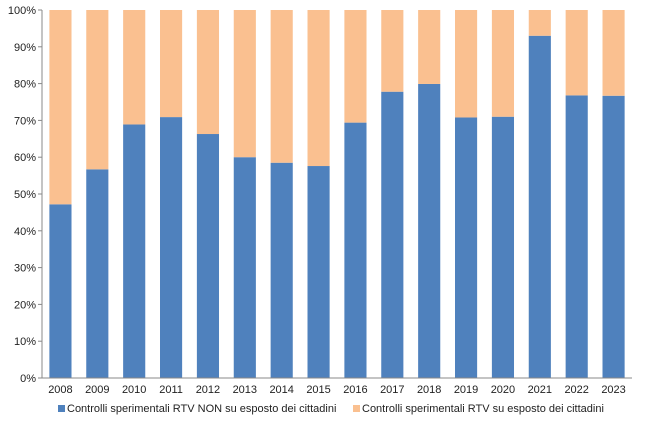 This screenshot has width=650, height=424. Describe the element at coordinates (28, 379) in the screenshot. I see `y-tick-label: 0%` at that location.